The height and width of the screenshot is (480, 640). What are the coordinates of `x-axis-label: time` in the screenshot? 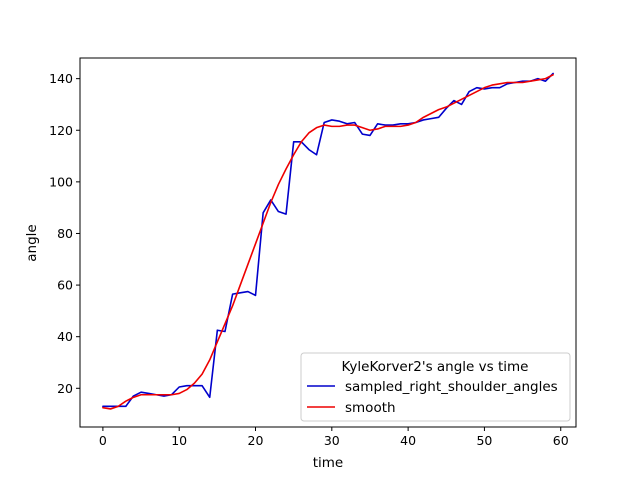 It's located at (328, 463).